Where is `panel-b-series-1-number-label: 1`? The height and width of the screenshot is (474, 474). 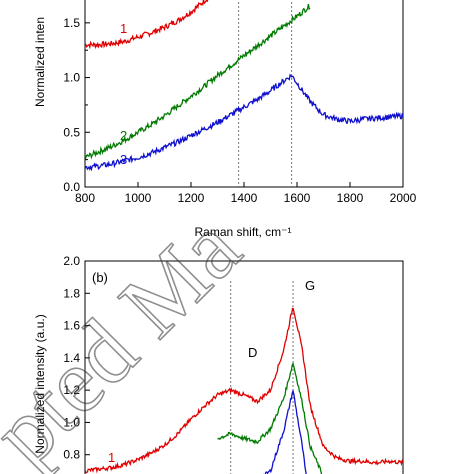 panel-b-series-1-number-label: 1 is located at coordinates (111, 457).